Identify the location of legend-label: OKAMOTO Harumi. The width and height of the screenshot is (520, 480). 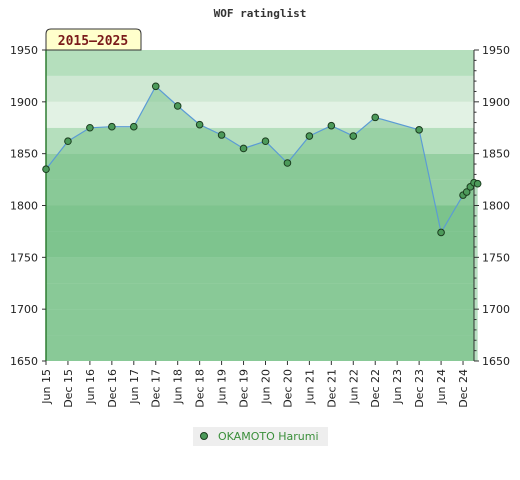
(268, 436).